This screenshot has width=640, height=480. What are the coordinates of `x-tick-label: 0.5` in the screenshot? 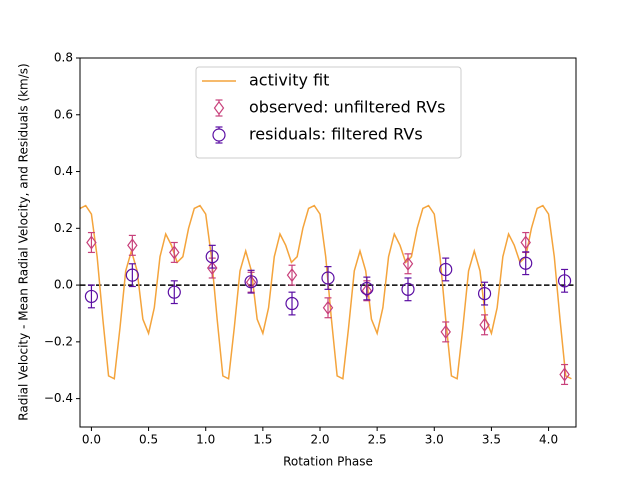 It's located at (148, 440).